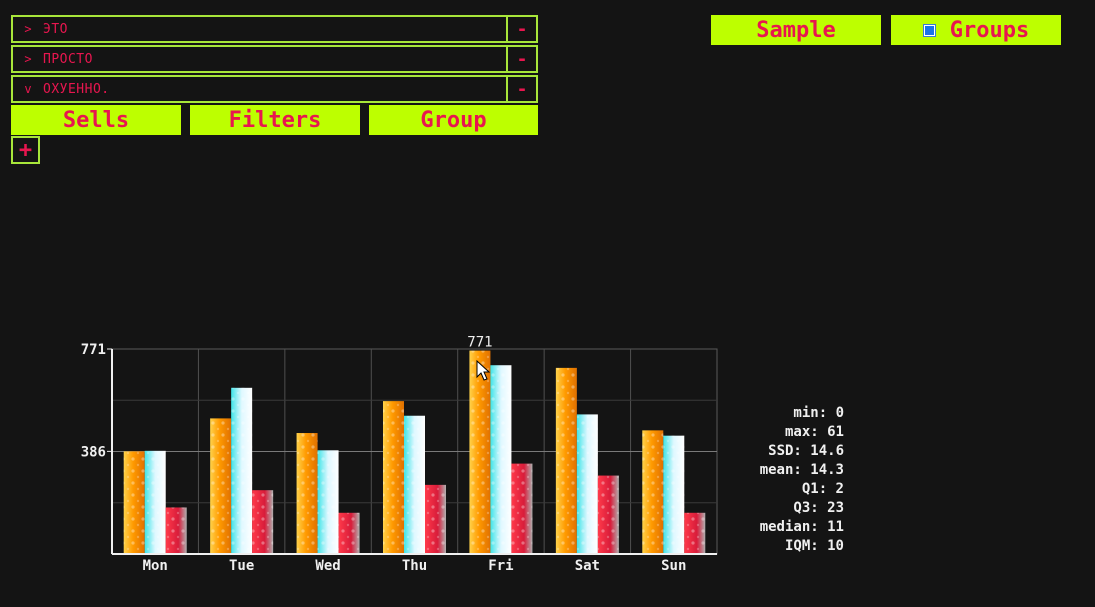 This screenshot has height=607, width=1095. I want to click on x-tick-label: Fri, so click(500, 566).